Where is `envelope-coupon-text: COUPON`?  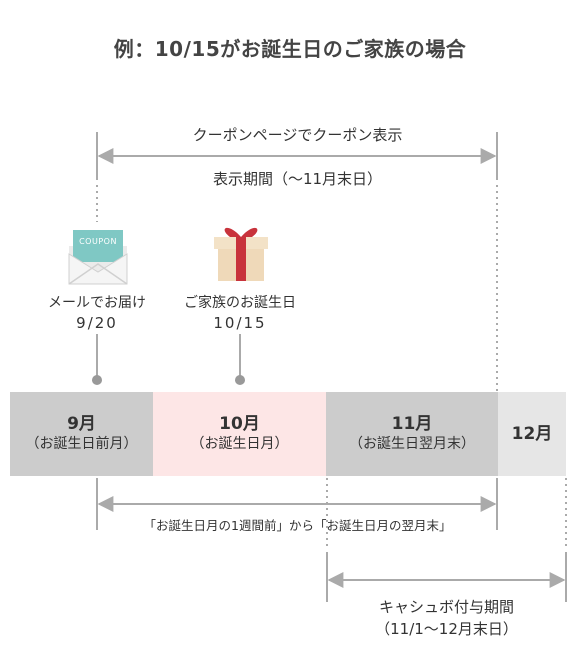 envelope-coupon-text: COUPON is located at coordinates (98, 241).